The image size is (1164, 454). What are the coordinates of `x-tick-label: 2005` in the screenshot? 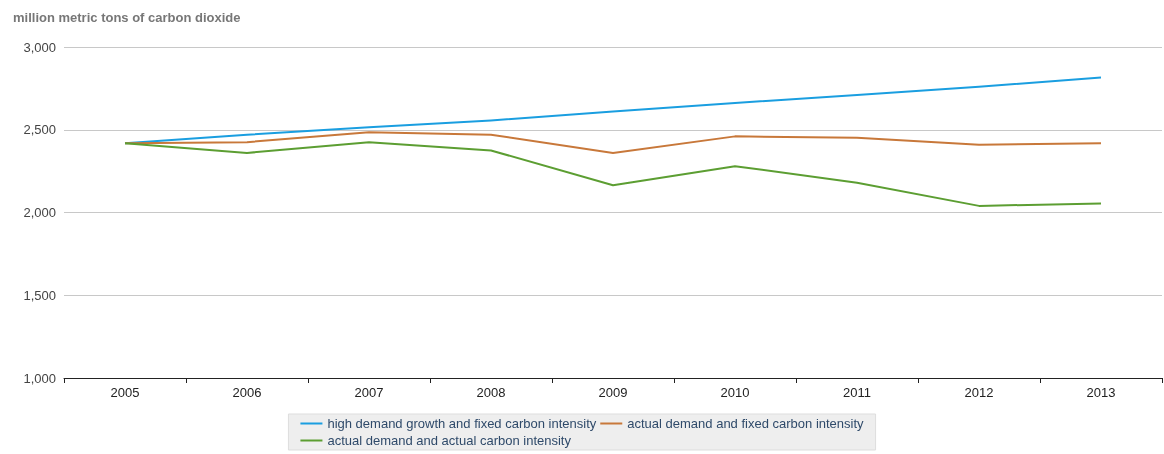 It's located at (125, 392).